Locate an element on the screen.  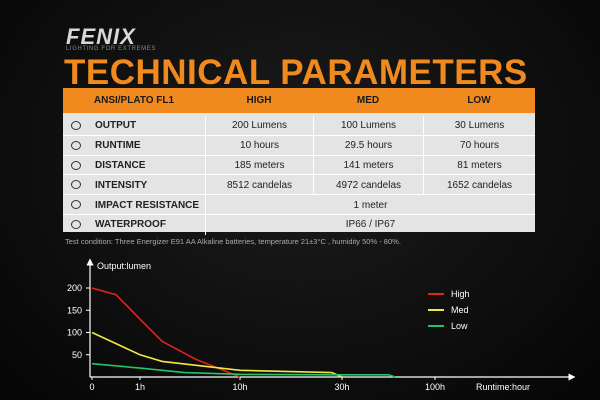
table-cell: 29.5 hours is located at coordinates (368, 145).